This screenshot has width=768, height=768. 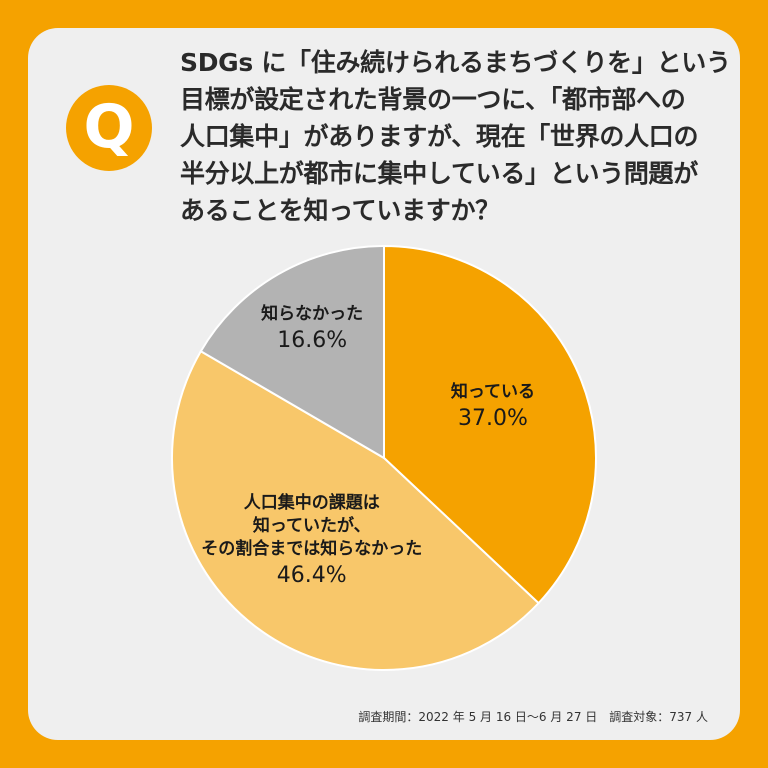 What do you see at coordinates (533, 717) in the screenshot?
I see `survey-footer: 調査期間：2022 年 5 月 16 日〜6 月 27 日 調査対象：737 人` at bounding box center [533, 717].